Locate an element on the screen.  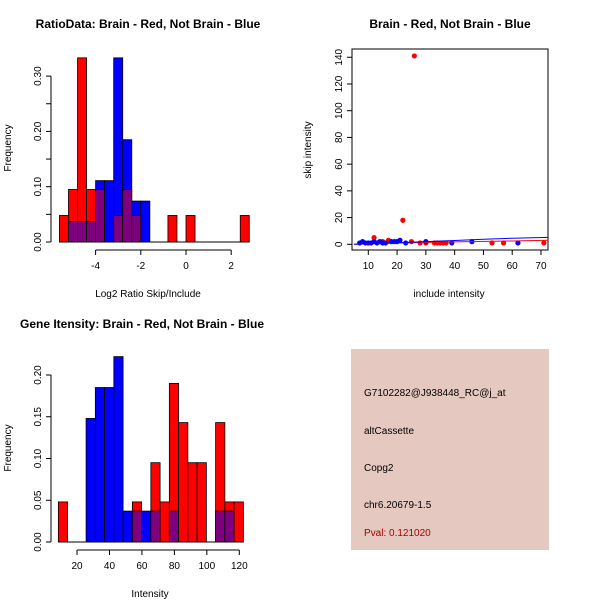
info-pval: Pval: 0.121020 is located at coordinates (397, 533).